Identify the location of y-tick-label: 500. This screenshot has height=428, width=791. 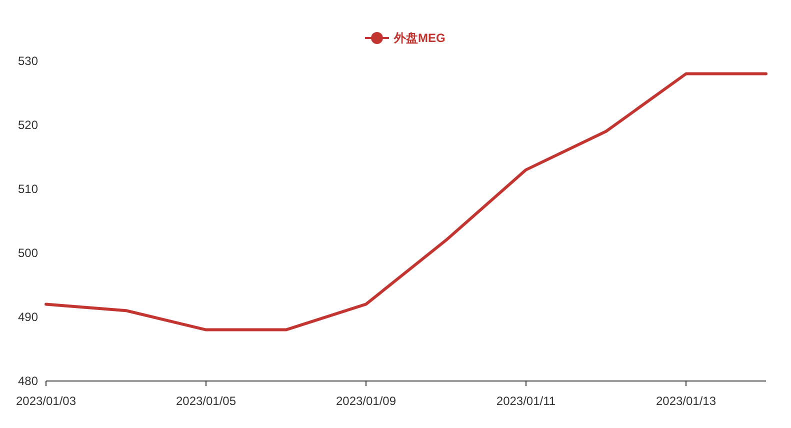
(28, 253).